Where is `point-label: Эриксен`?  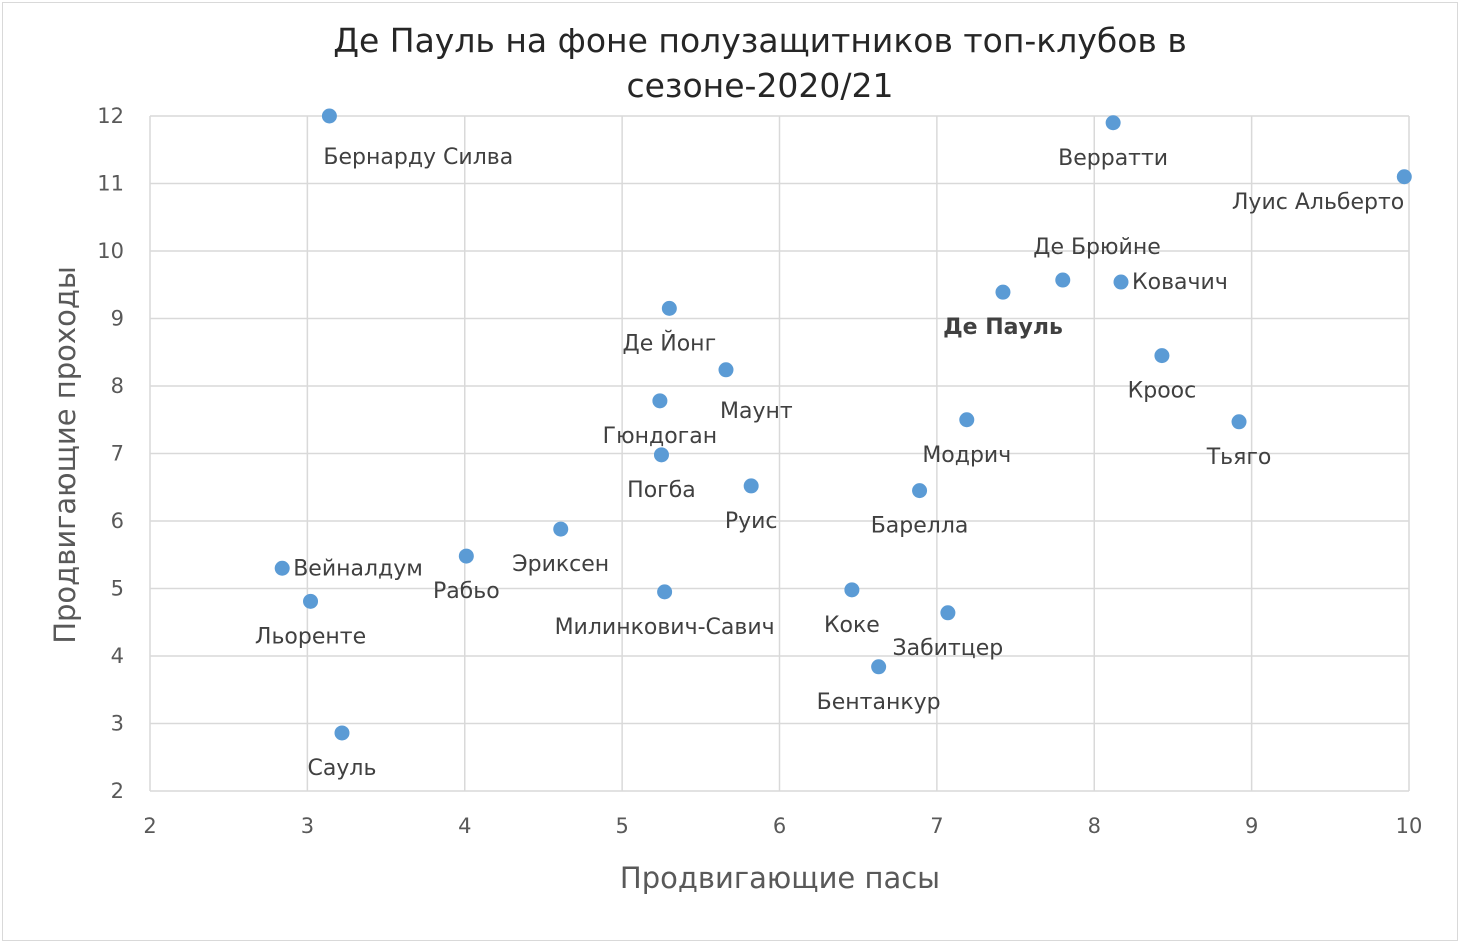 point-label: Эриксен is located at coordinates (560, 564).